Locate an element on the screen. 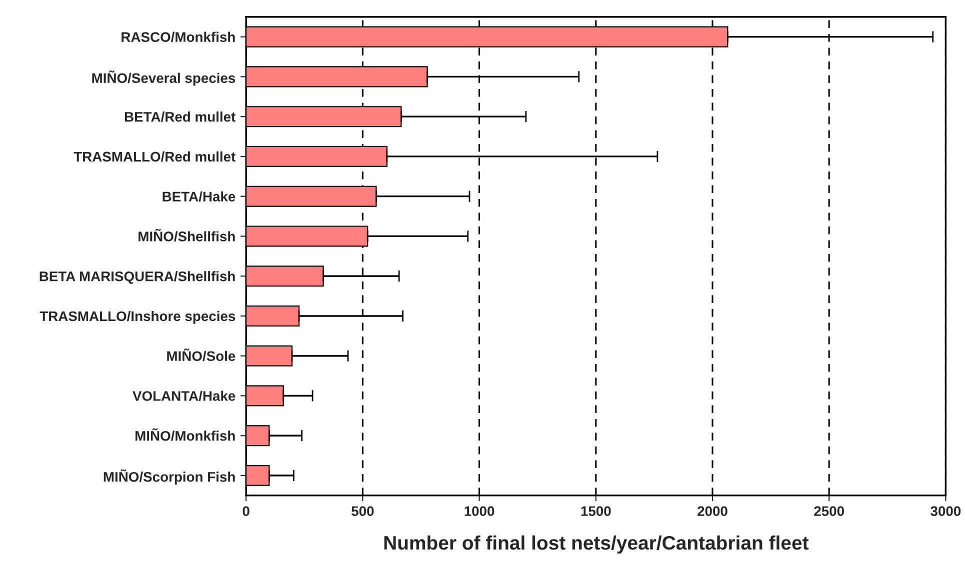  x-tick-label: 1500 is located at coordinates (596, 511).